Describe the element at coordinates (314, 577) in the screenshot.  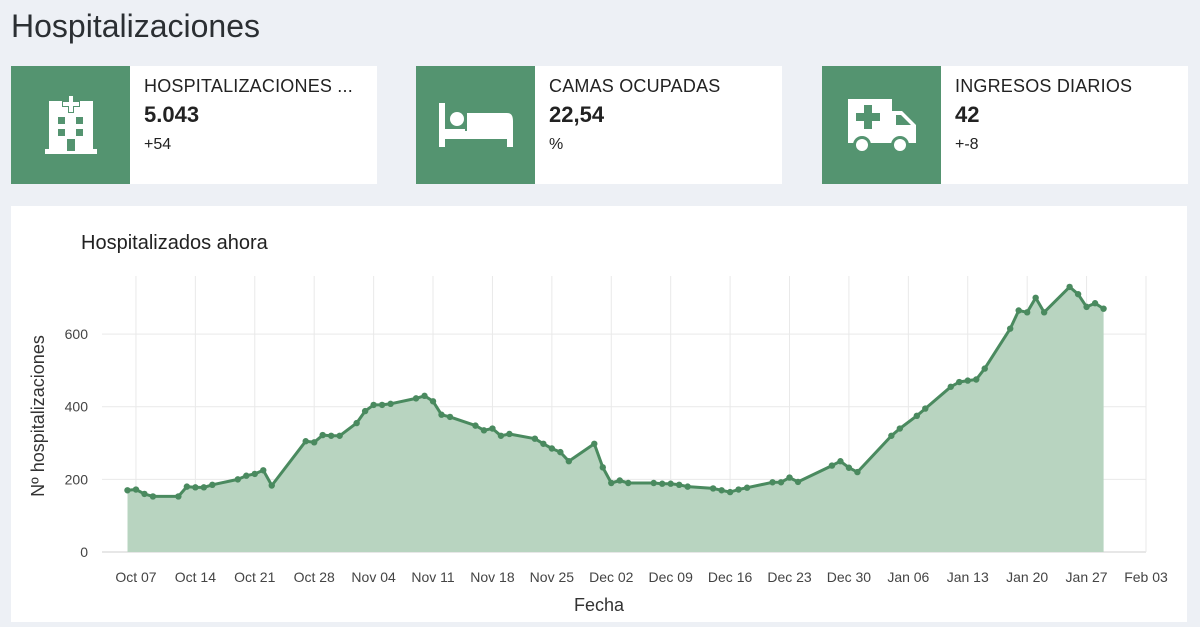
I see `x-tick-label: Oct 28` at that location.